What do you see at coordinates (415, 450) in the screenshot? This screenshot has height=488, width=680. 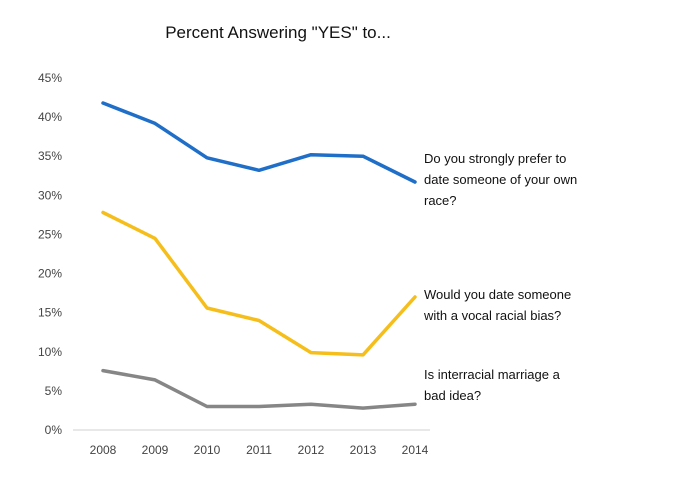 I see `x-tick-label: 2014` at bounding box center [415, 450].